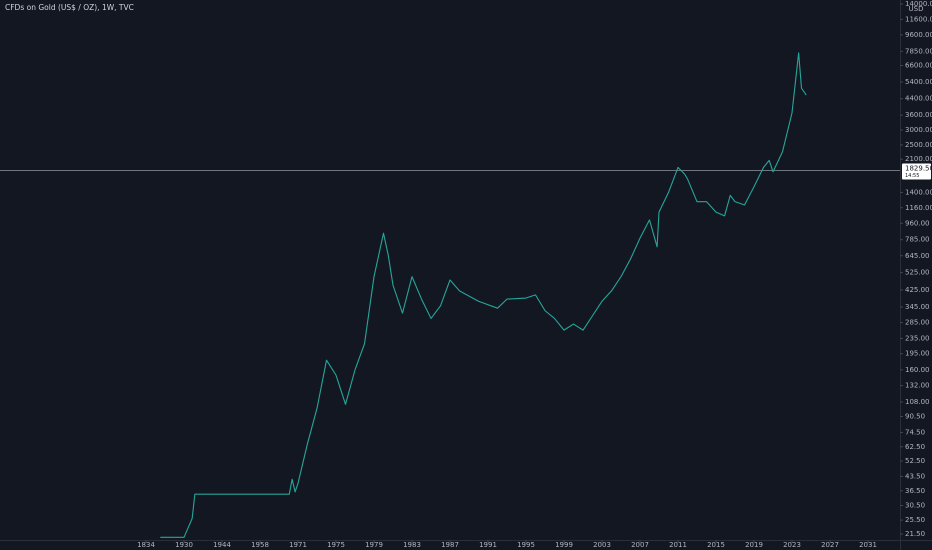 The height and width of the screenshot is (550, 932). What do you see at coordinates (450, 545) in the screenshot?
I see `x-tick-label: 1987` at bounding box center [450, 545].